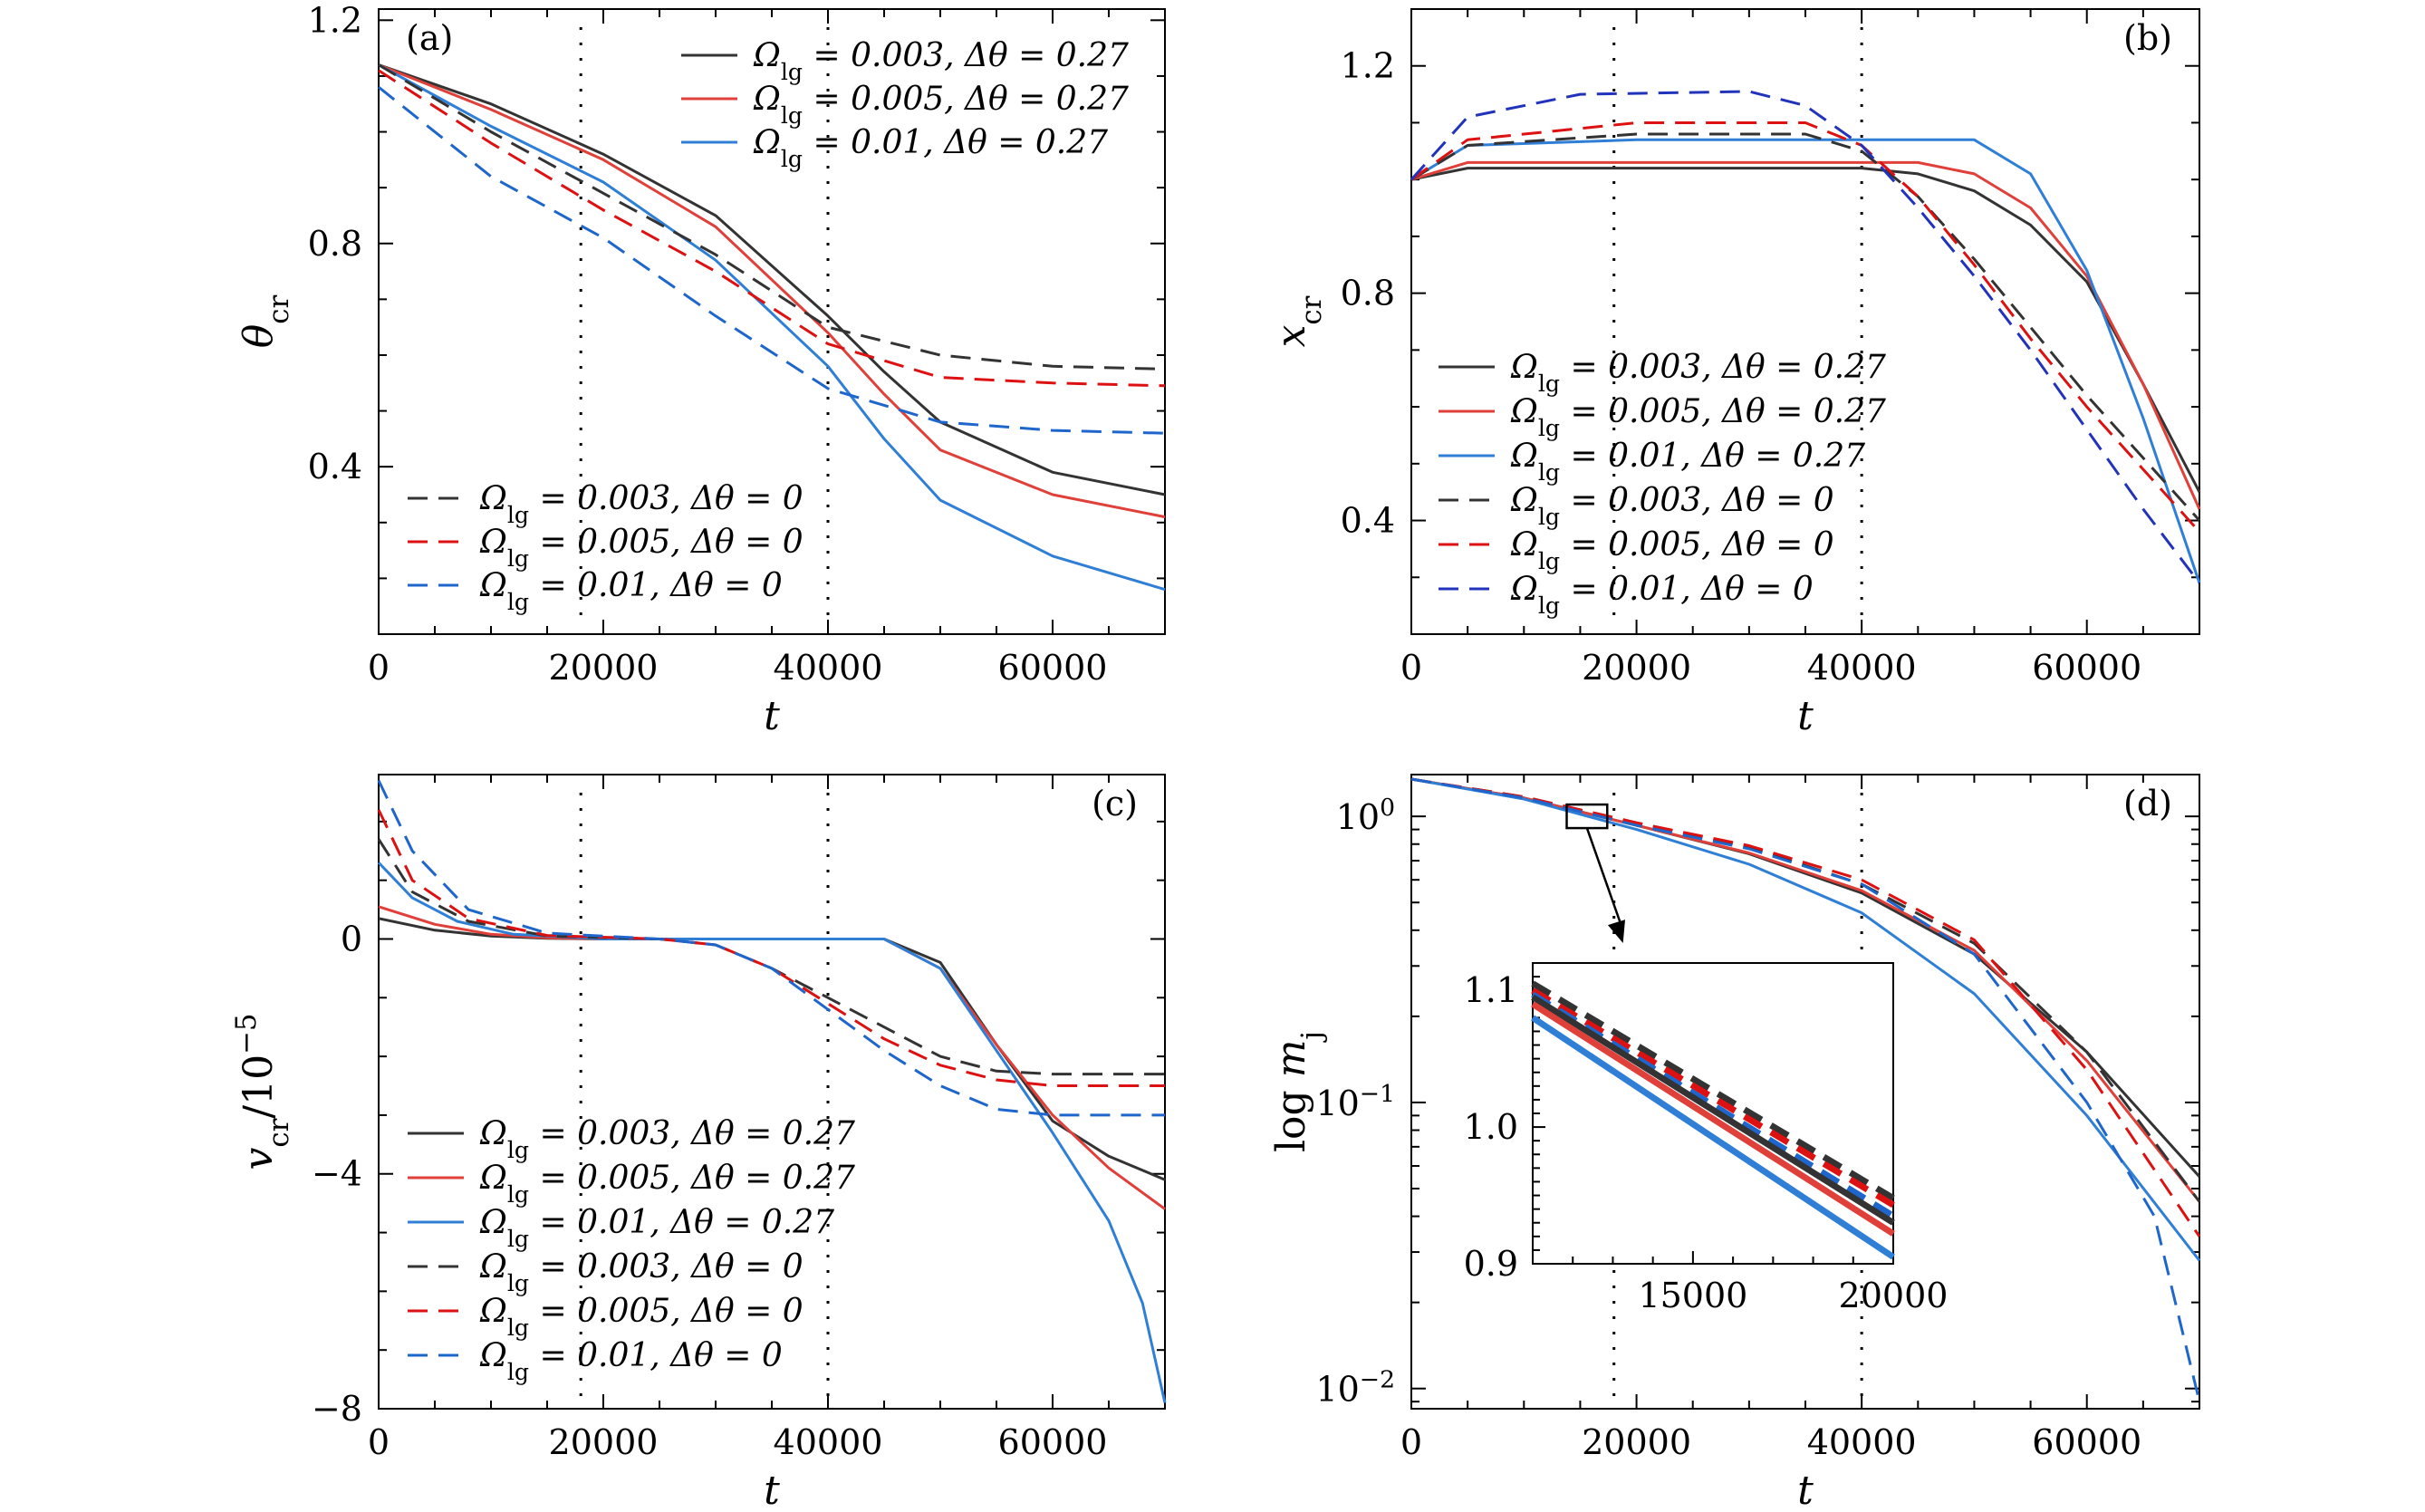  What do you see at coordinates (337, 1409) in the screenshot?
I see `y-tick-label: −8` at bounding box center [337, 1409].